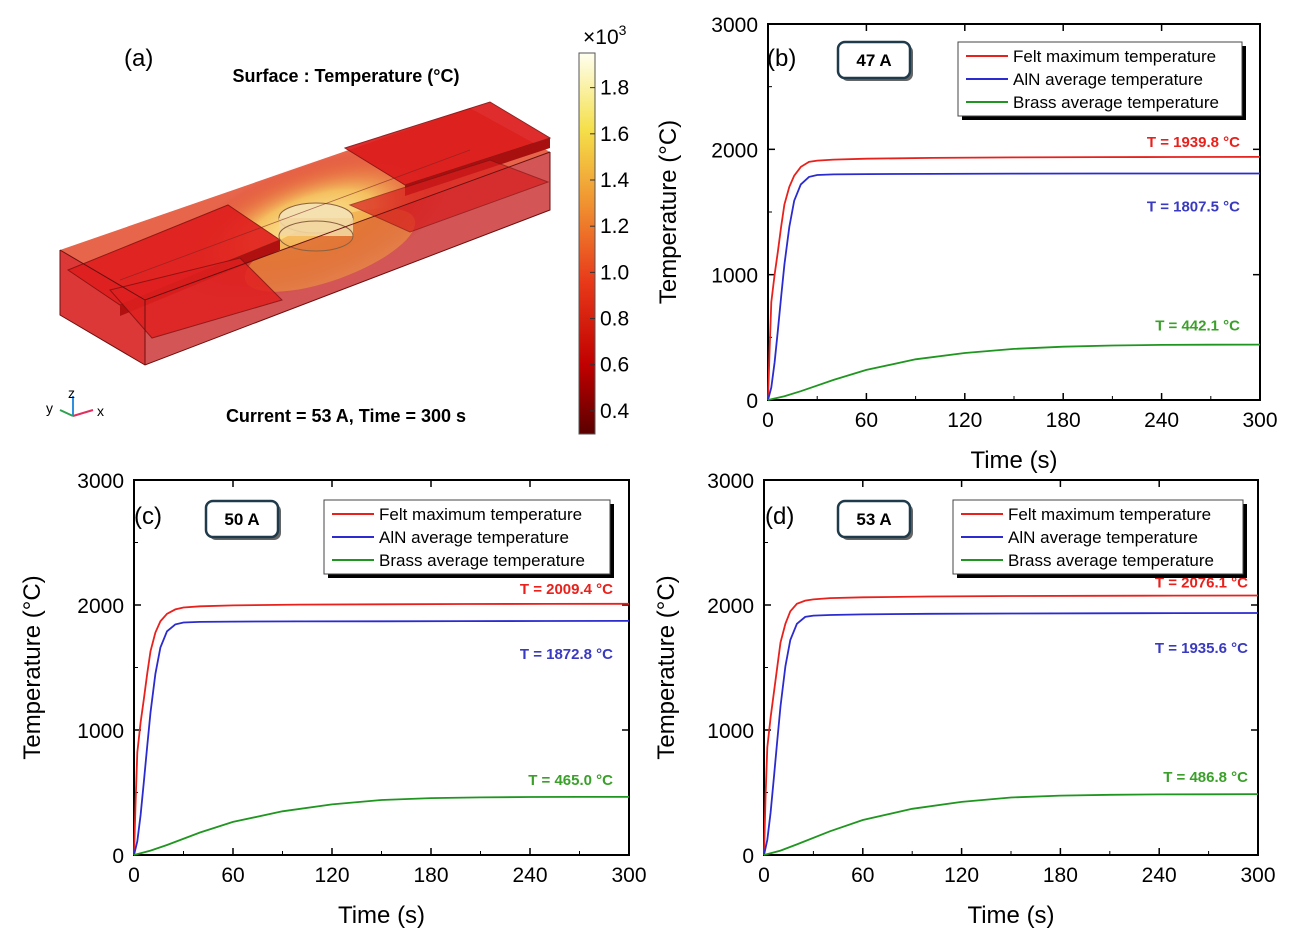  What do you see at coordinates (71, 393) in the screenshot?
I see `triad-z-label: z` at bounding box center [71, 393].